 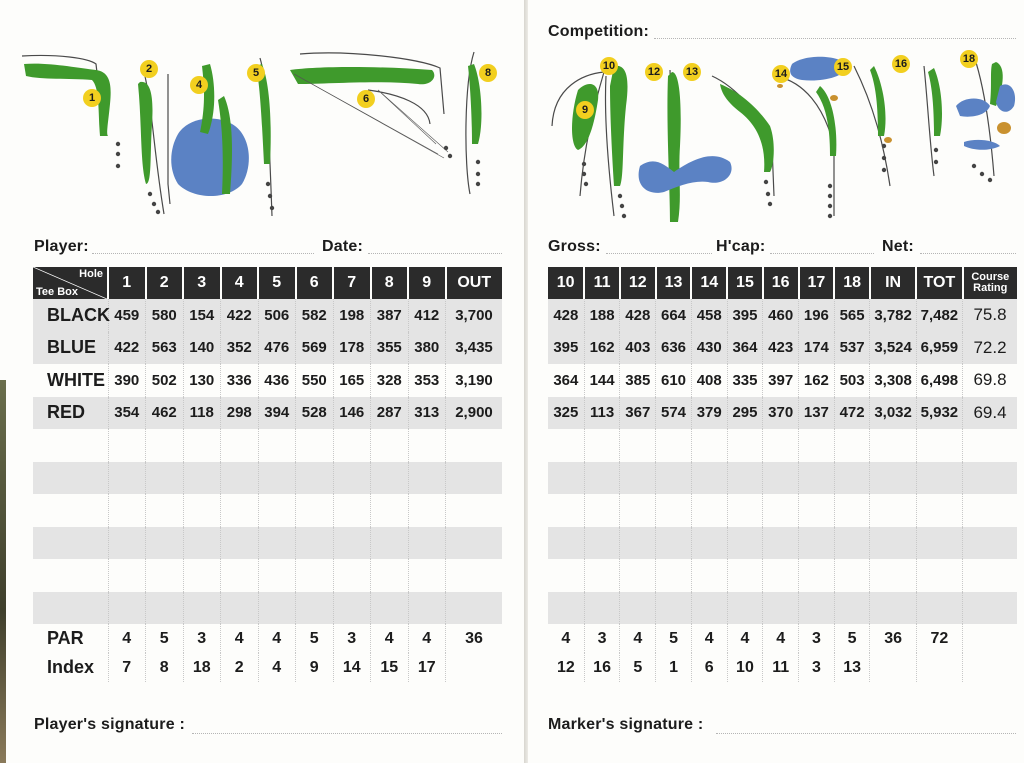 I want to click on book-spine, so click(x=526, y=381).